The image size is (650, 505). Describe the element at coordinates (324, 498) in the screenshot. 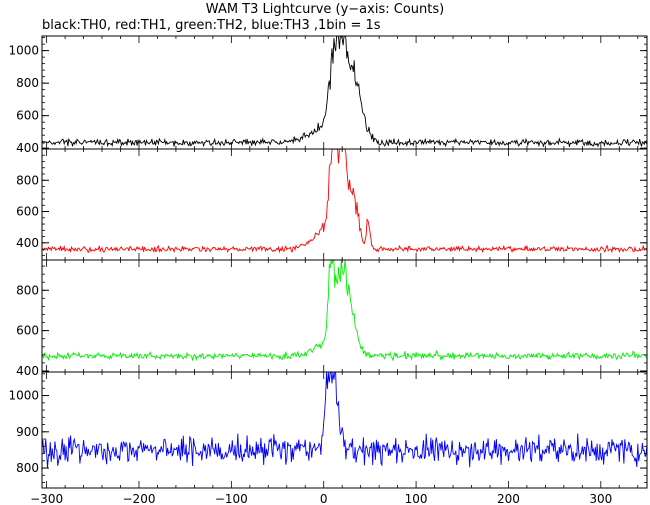

I see `x-tick-label: 0` at that location.